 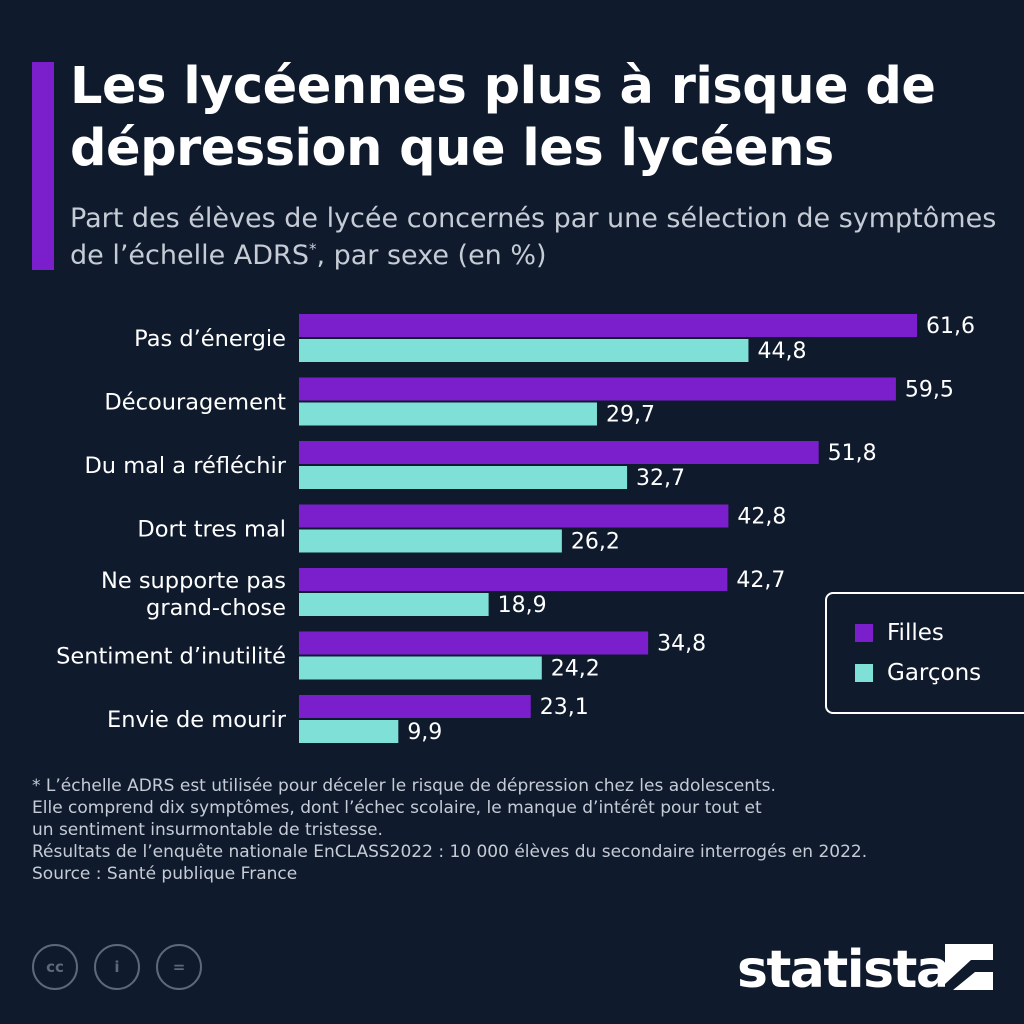 What do you see at coordinates (564, 707) in the screenshot?
I see `data-label: 23,1` at bounding box center [564, 707].